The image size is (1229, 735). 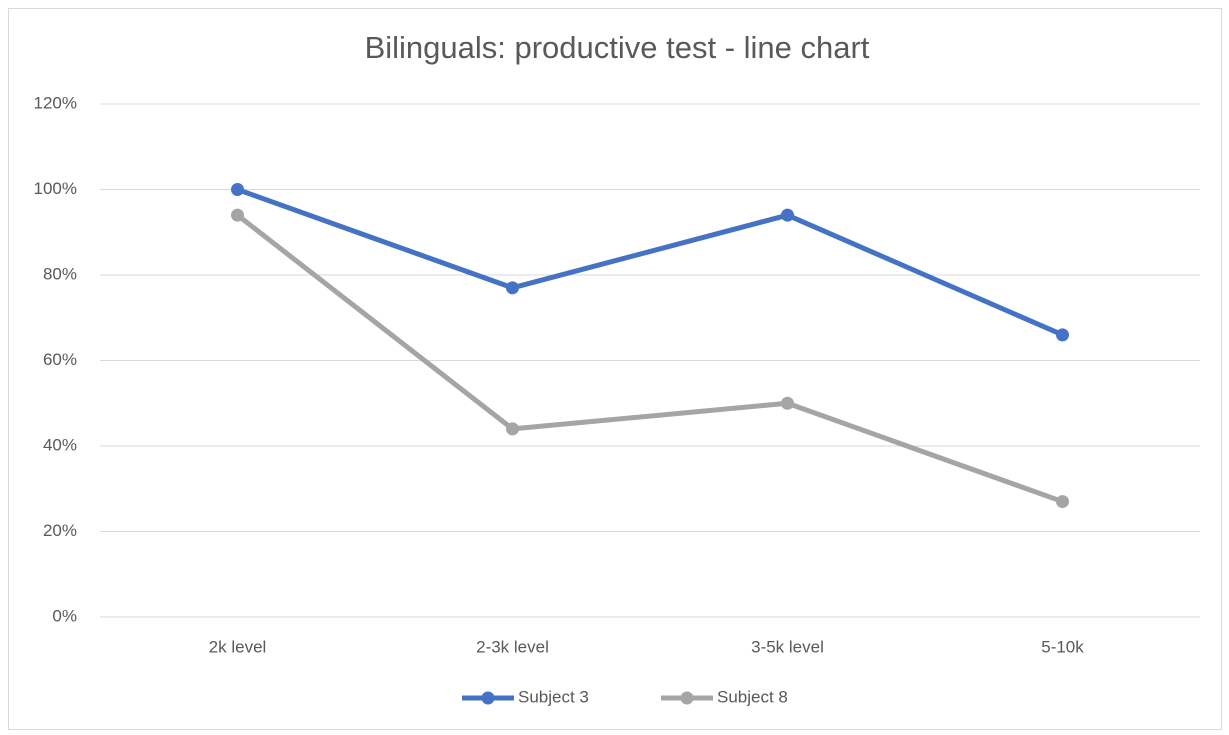 I want to click on y-tick-label: 20%, so click(x=60, y=530).